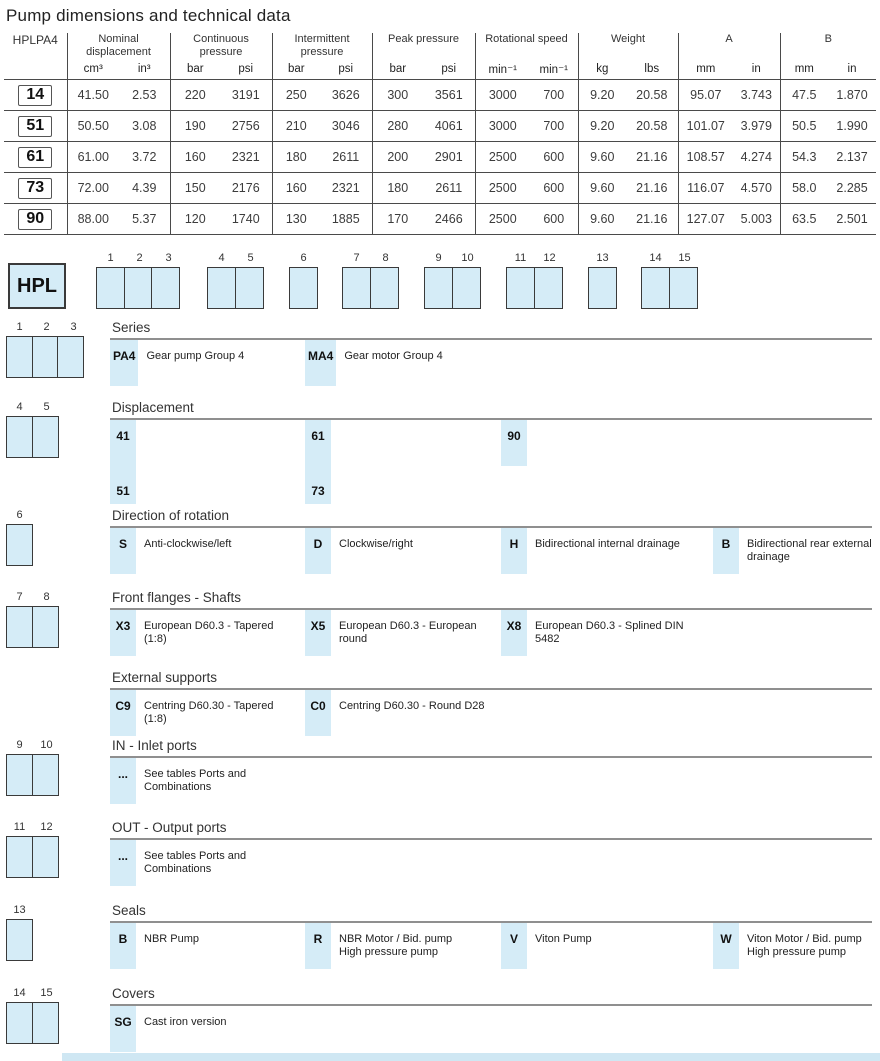  What do you see at coordinates (804, 188) in the screenshot?
I see `value-cell: 58.0` at bounding box center [804, 188].